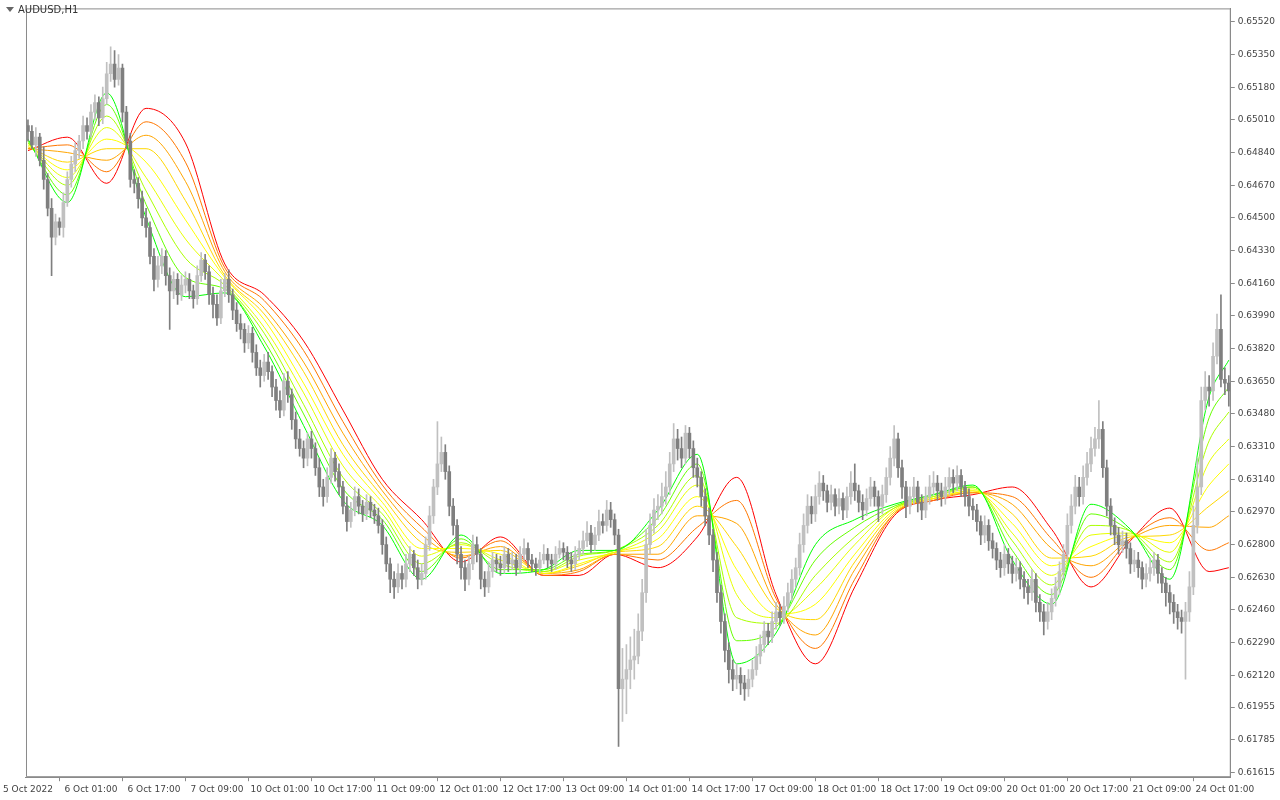  Describe the element at coordinates (1256, 576) in the screenshot. I see `y-tick-label: 0.62630` at that location.